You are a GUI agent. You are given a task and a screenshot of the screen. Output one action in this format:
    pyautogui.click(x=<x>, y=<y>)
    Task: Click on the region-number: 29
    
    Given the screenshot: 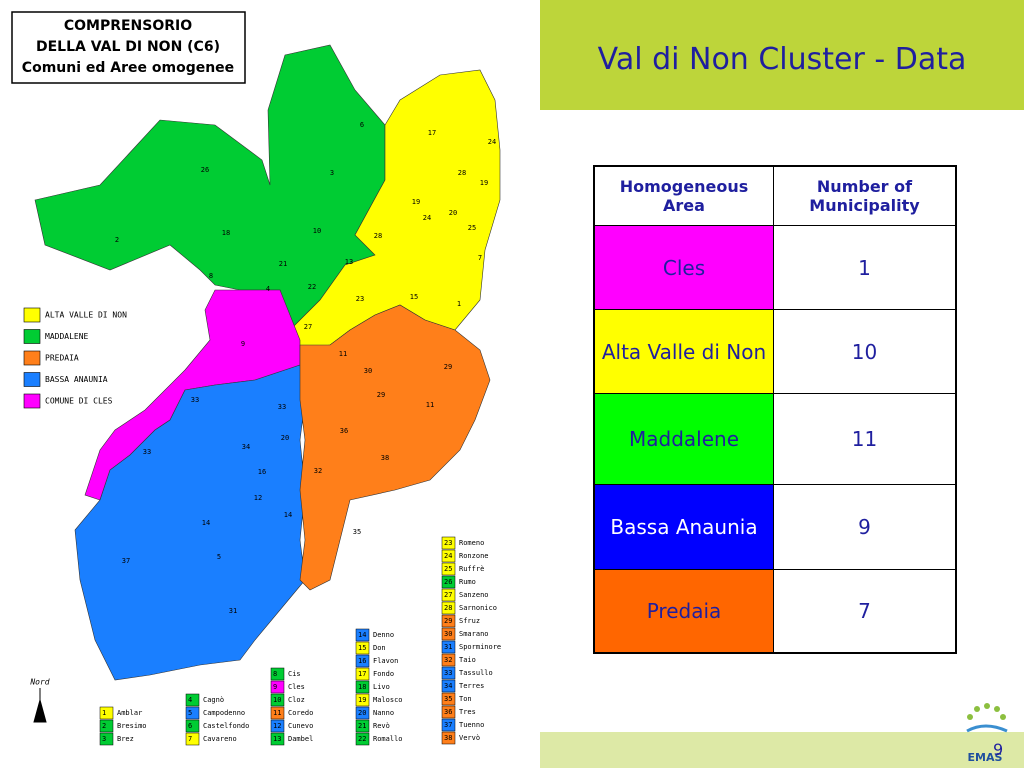 What is the action you would take?
    pyautogui.click(x=448, y=367)
    